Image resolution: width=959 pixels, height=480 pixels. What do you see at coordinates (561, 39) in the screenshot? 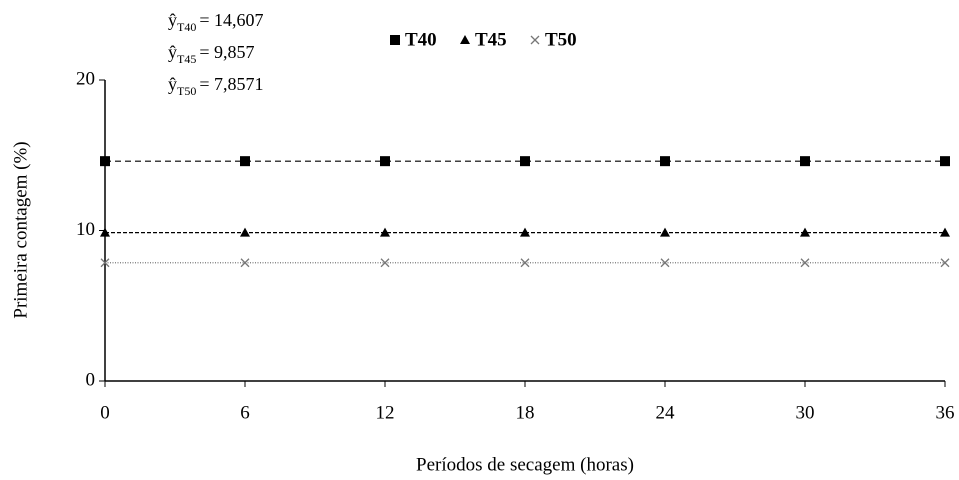
I see `legend-label: T50` at bounding box center [561, 39].